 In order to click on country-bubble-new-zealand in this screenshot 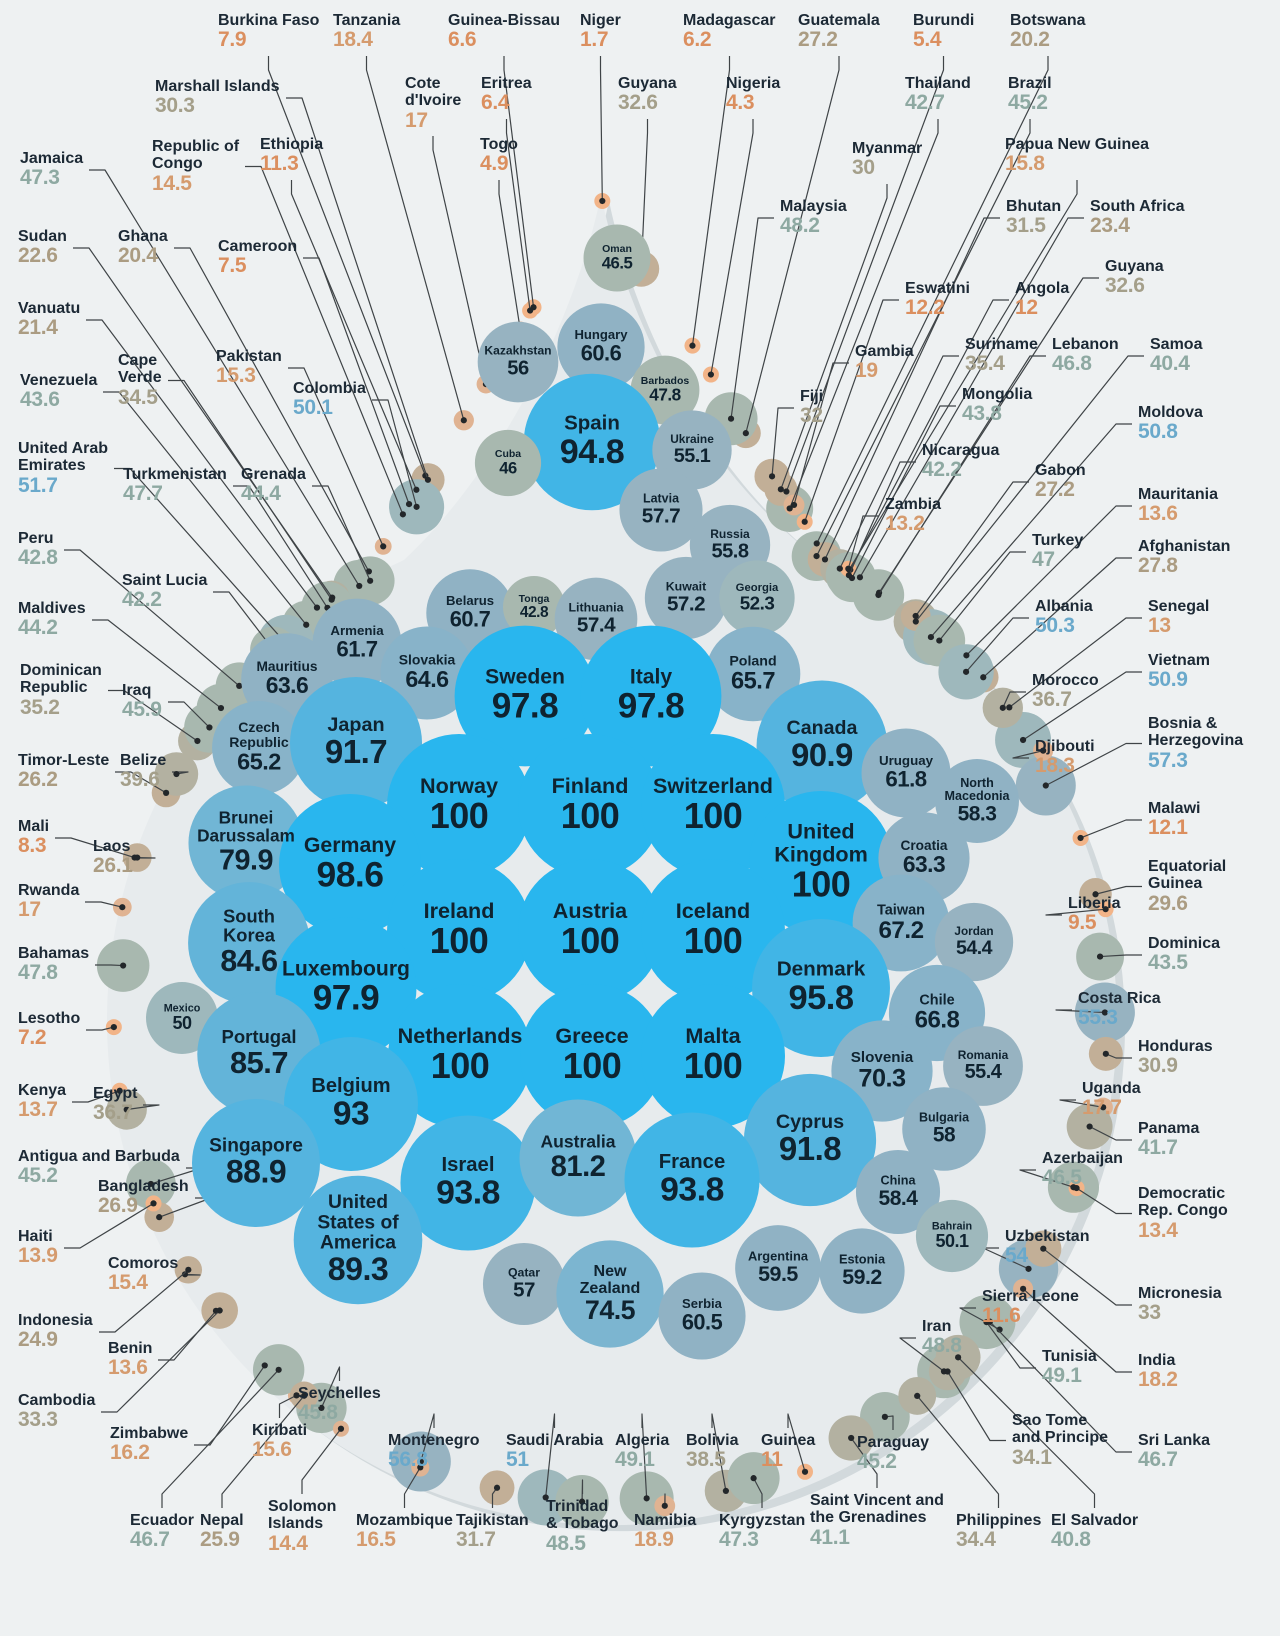, I will do `click(610, 1294)`.